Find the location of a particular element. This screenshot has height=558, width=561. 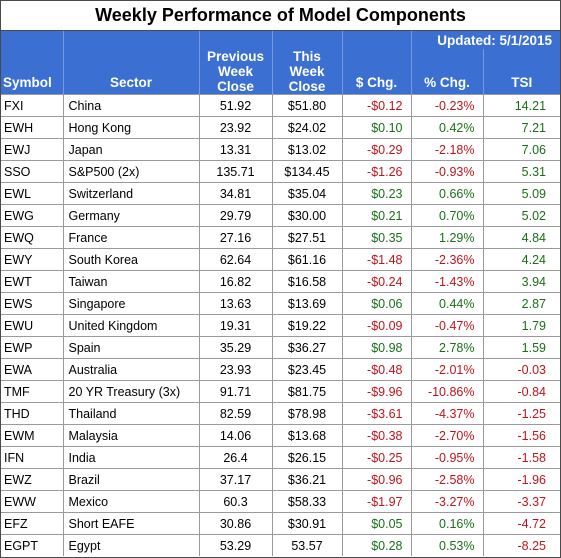

cell-prev-close: 14.06 is located at coordinates (236, 435).